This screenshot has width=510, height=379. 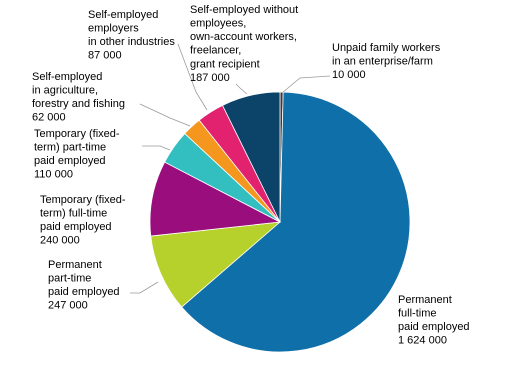 What do you see at coordinates (225, 64) in the screenshot?
I see `slice-label: grant recipient` at bounding box center [225, 64].